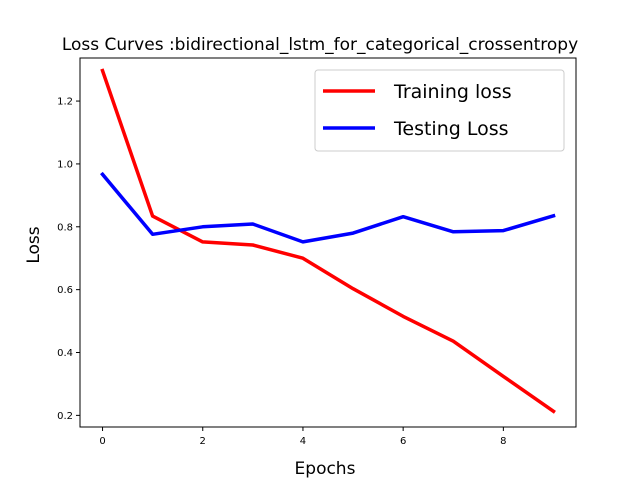 The image size is (640, 480). What do you see at coordinates (403, 441) in the screenshot?
I see `x-tick-label: 6` at bounding box center [403, 441].